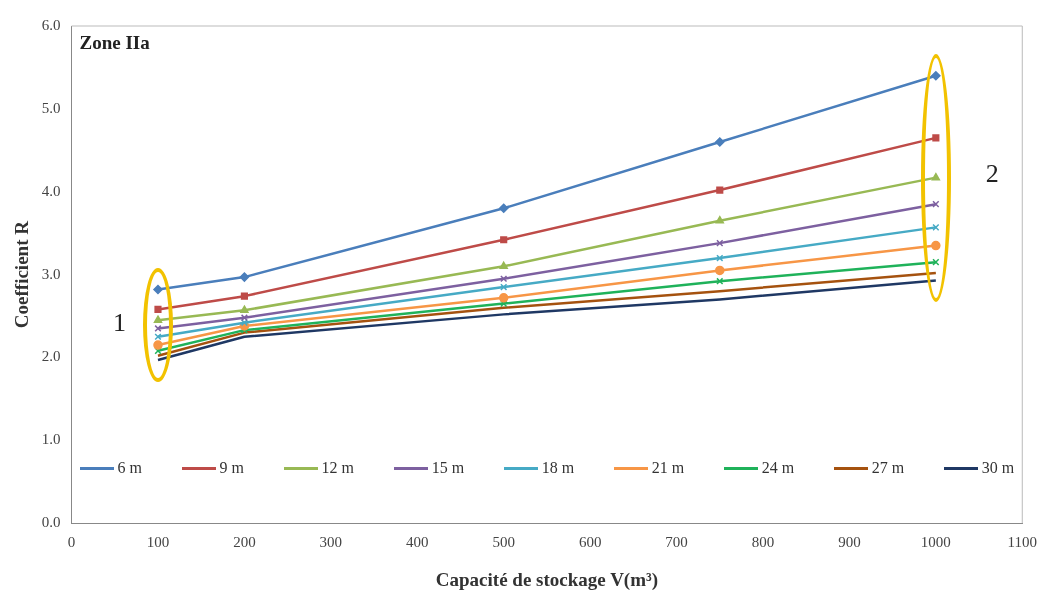 This screenshot has width=1048, height=604. Describe the element at coordinates (51, 356) in the screenshot. I see `y-tick-label: 2.0` at that location.